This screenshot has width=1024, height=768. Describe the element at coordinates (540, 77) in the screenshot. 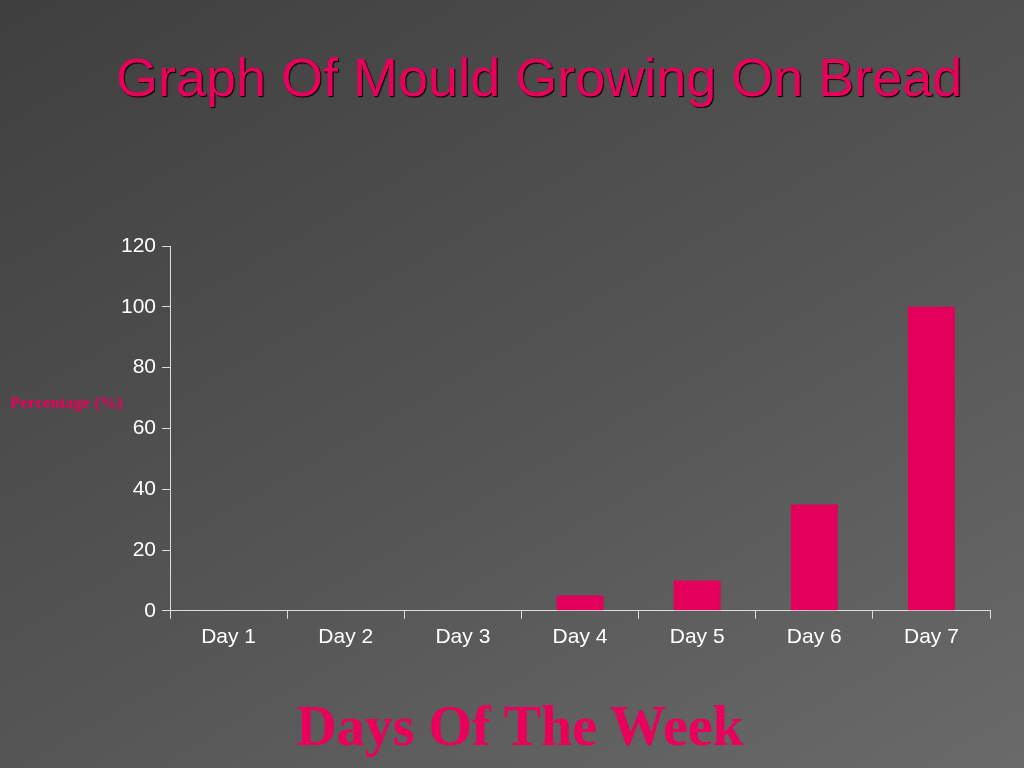

I see `chart-title: Graph Of Mould Growing On Bread` at that location.